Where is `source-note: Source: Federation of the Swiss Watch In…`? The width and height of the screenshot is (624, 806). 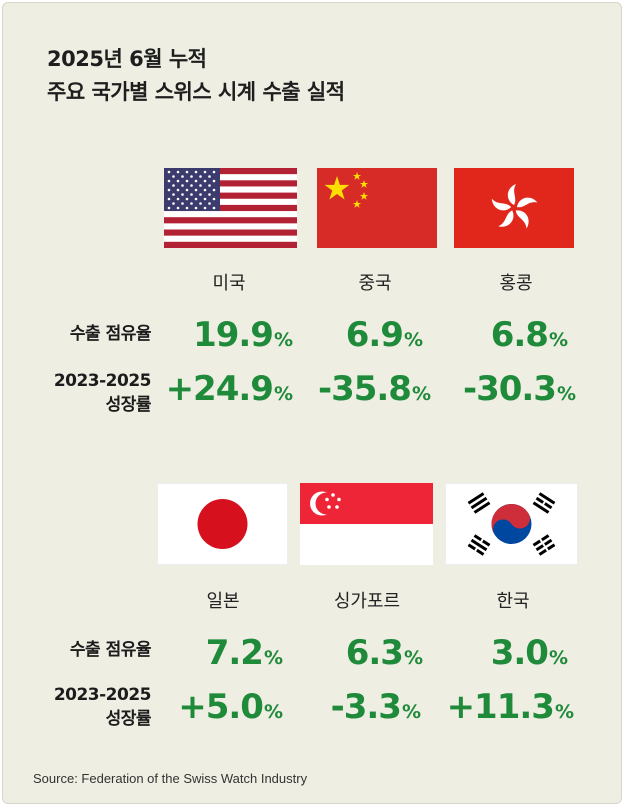 source-note: Source: Federation of the Swiss Watch In… is located at coordinates (170, 778).